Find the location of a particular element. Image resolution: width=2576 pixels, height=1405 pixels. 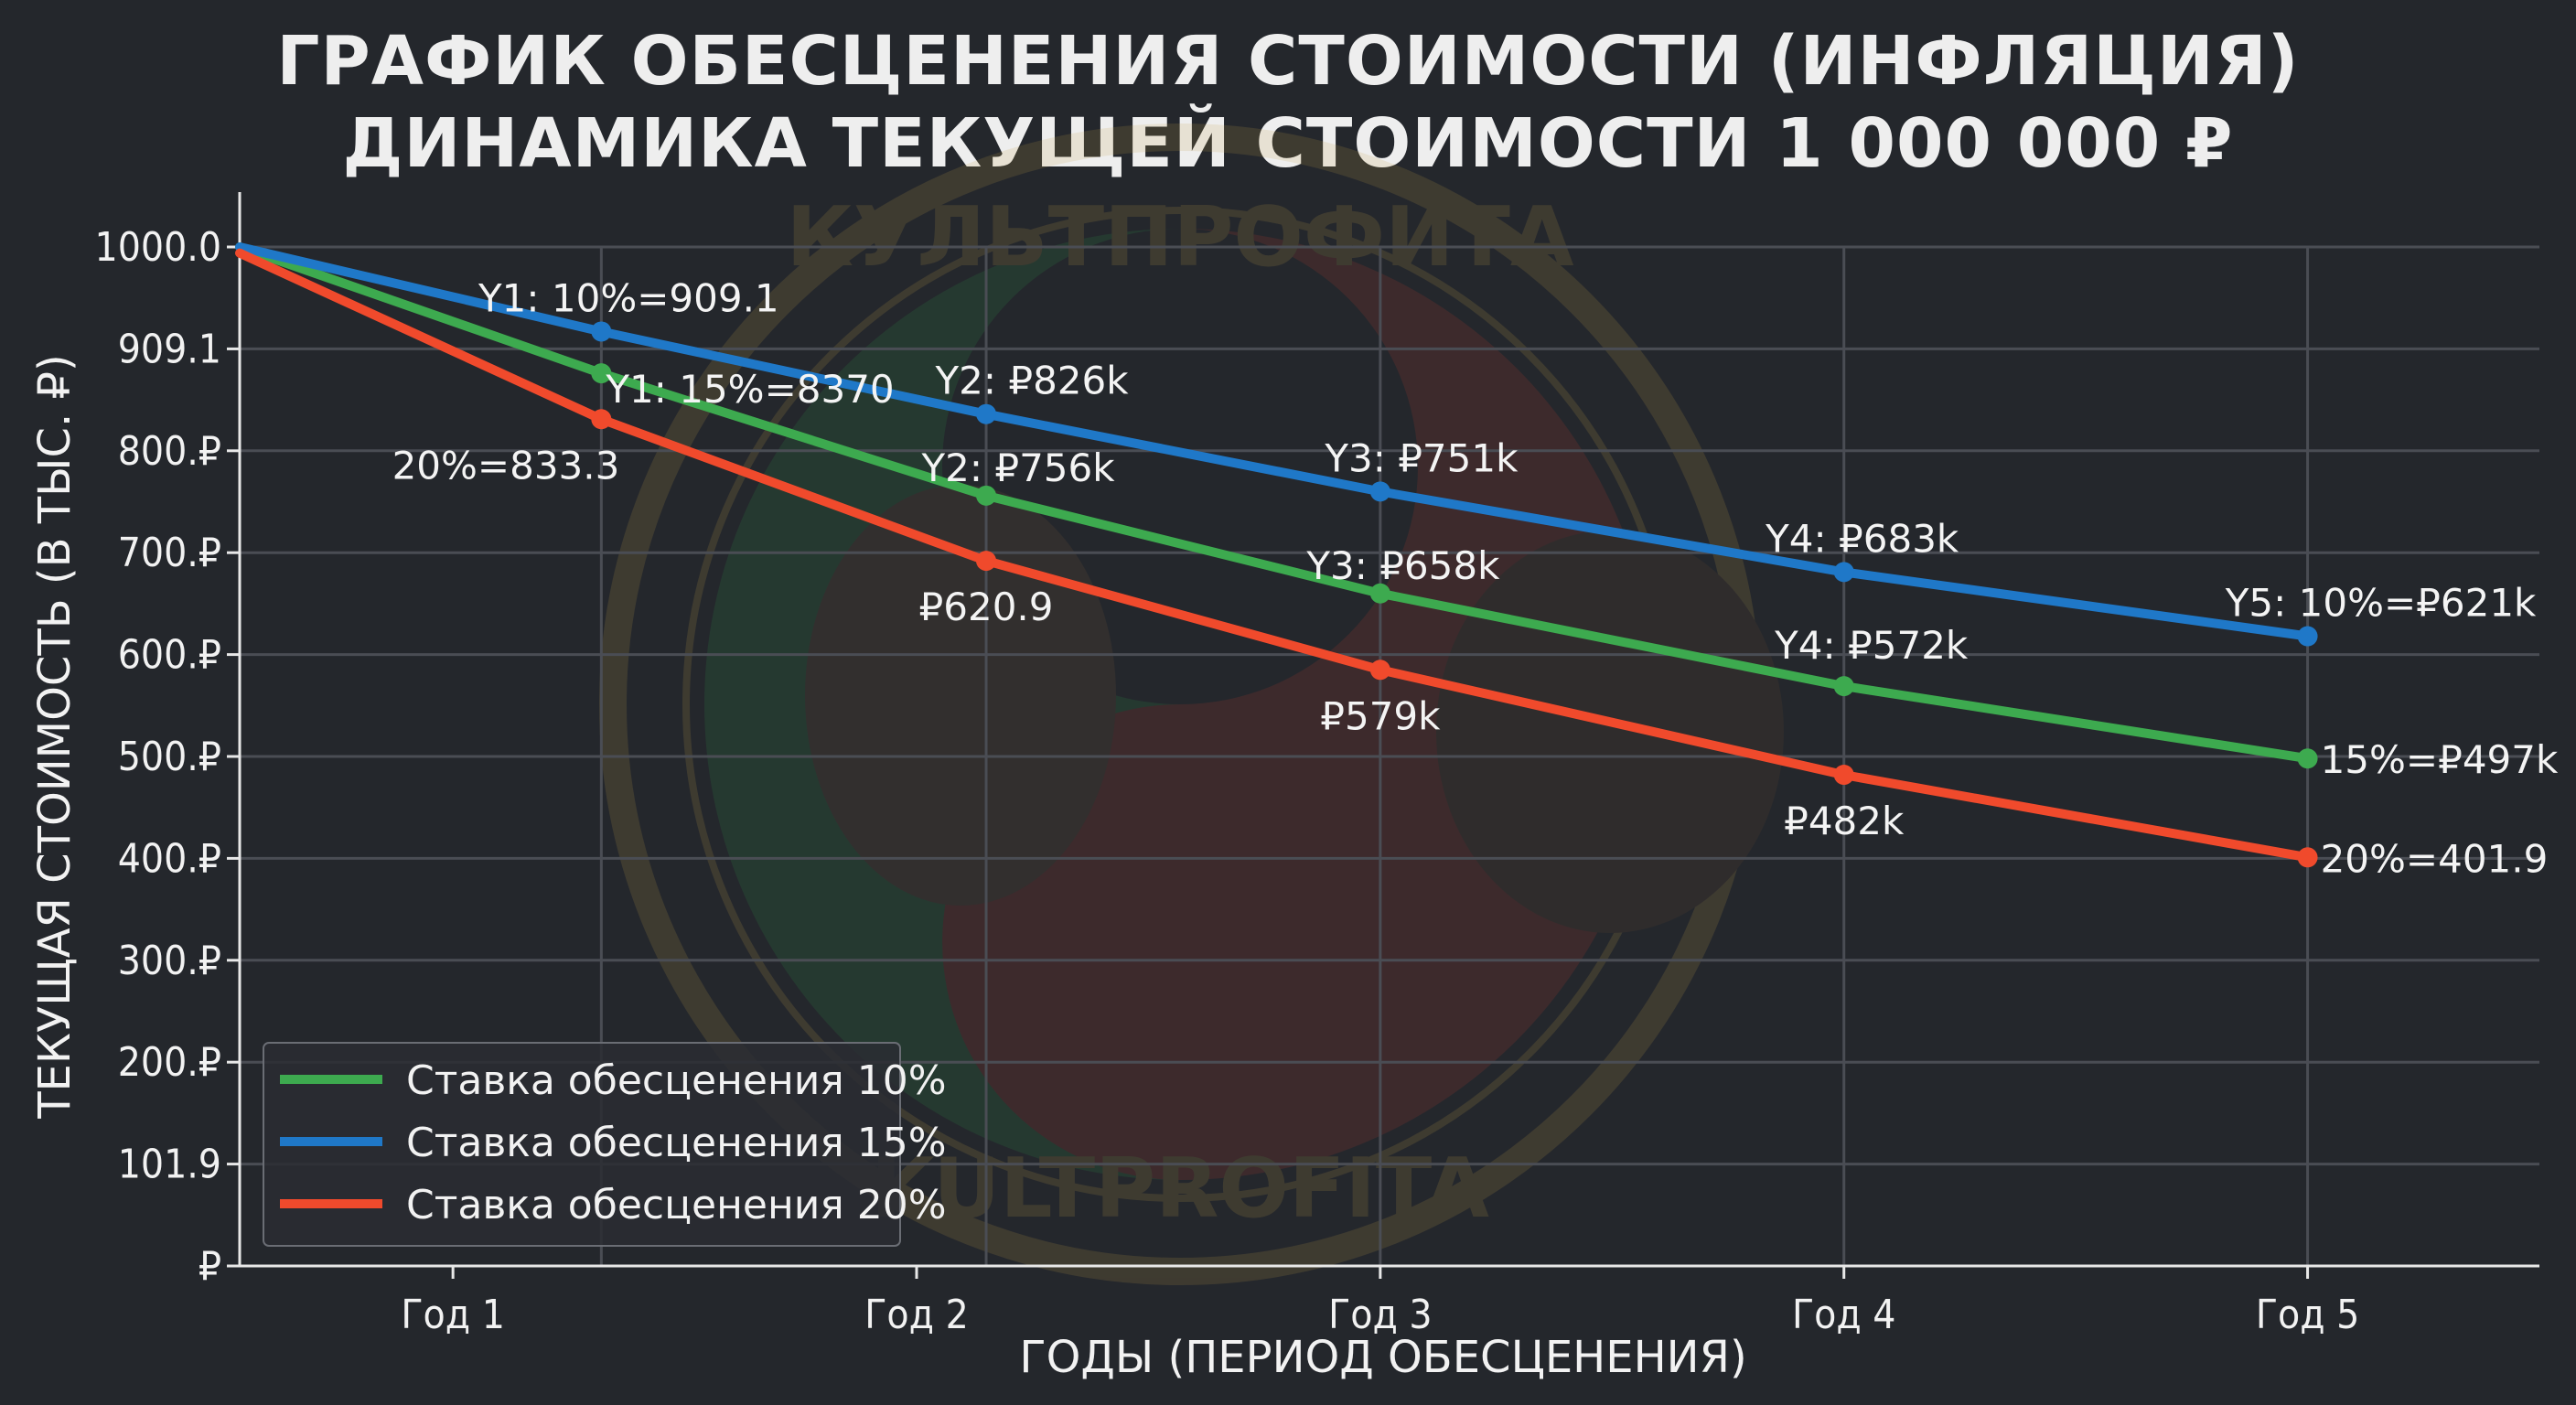

y-tick-label: 909.1 is located at coordinates (169, 349).